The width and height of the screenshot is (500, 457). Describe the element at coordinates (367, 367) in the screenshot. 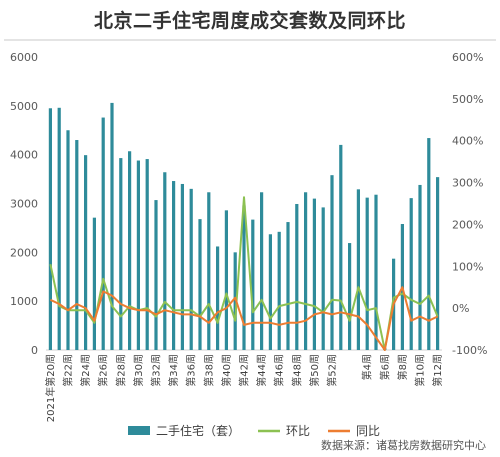

I see `x-tick-label: 第4周` at that location.